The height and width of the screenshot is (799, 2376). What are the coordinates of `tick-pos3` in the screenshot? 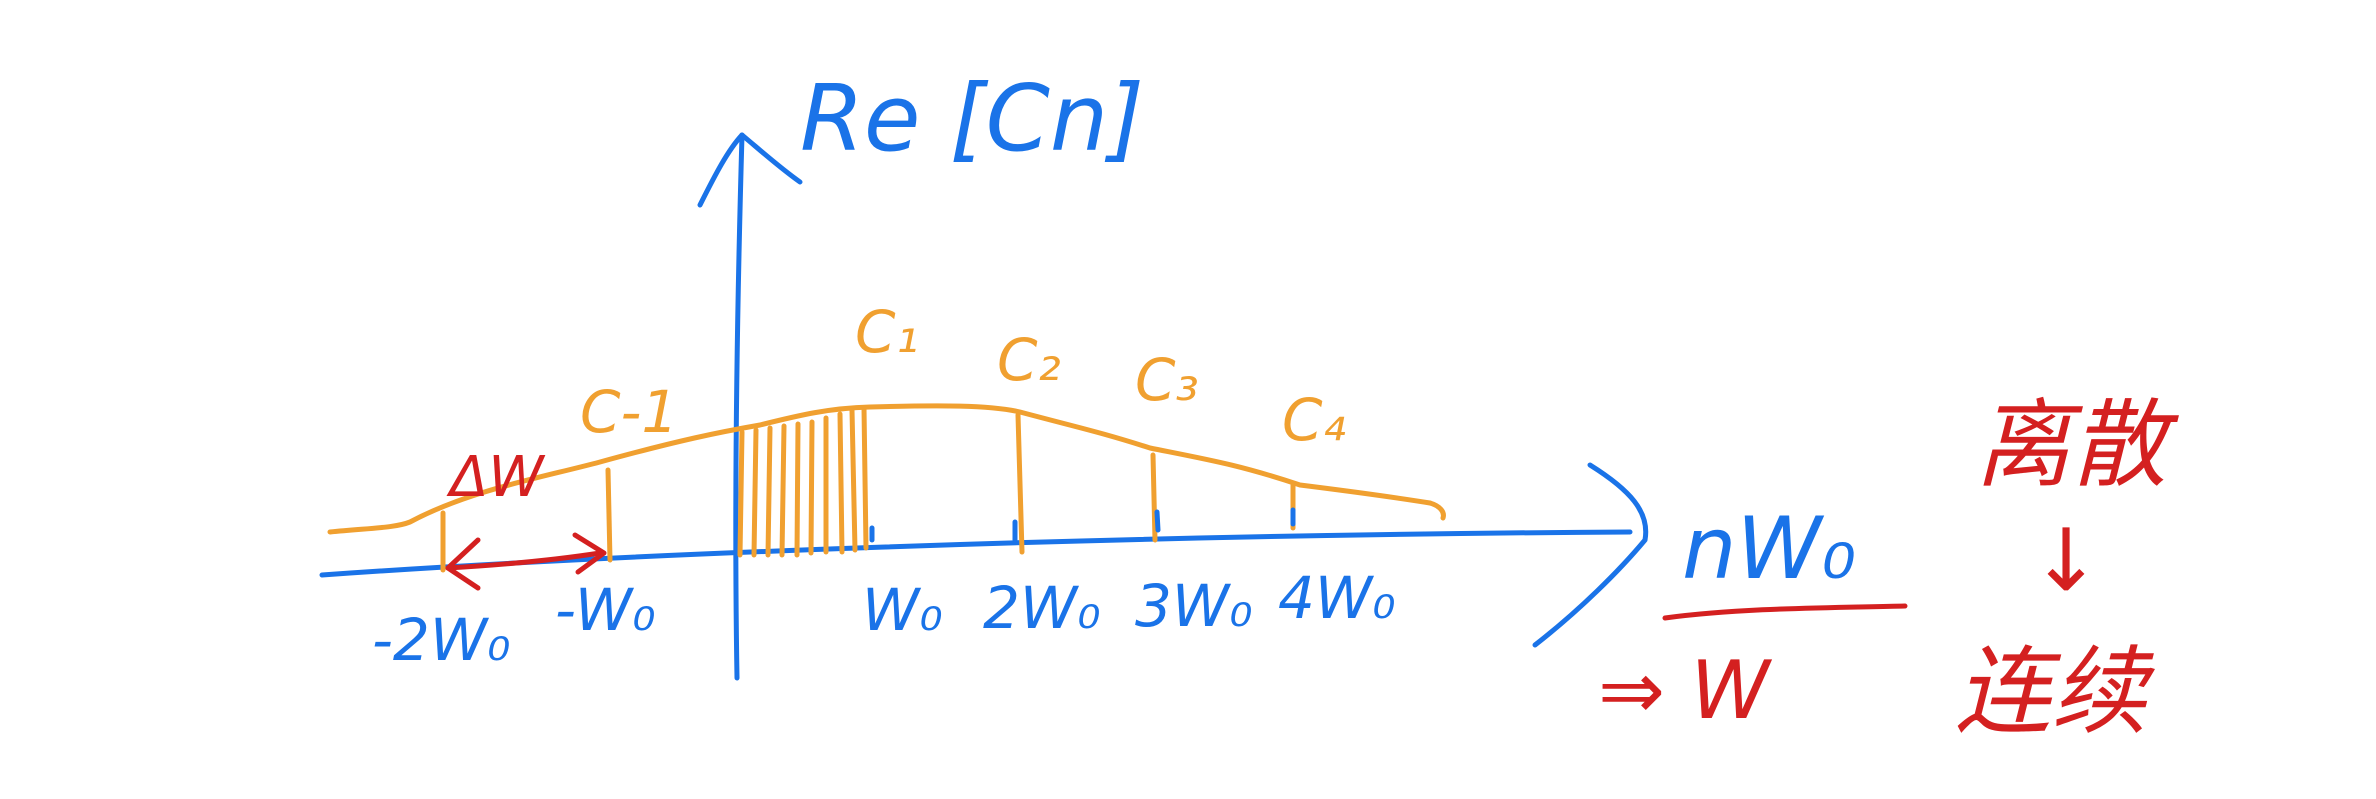 It's located at (1157, 521).